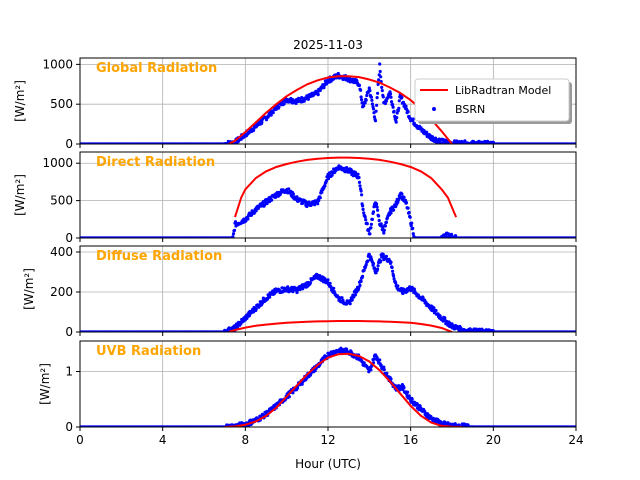 Image resolution: width=640 pixels, height=480 pixels. What do you see at coordinates (503, 90) in the screenshot?
I see `legend-model-label: LibRadtran Model` at bounding box center [503, 90].